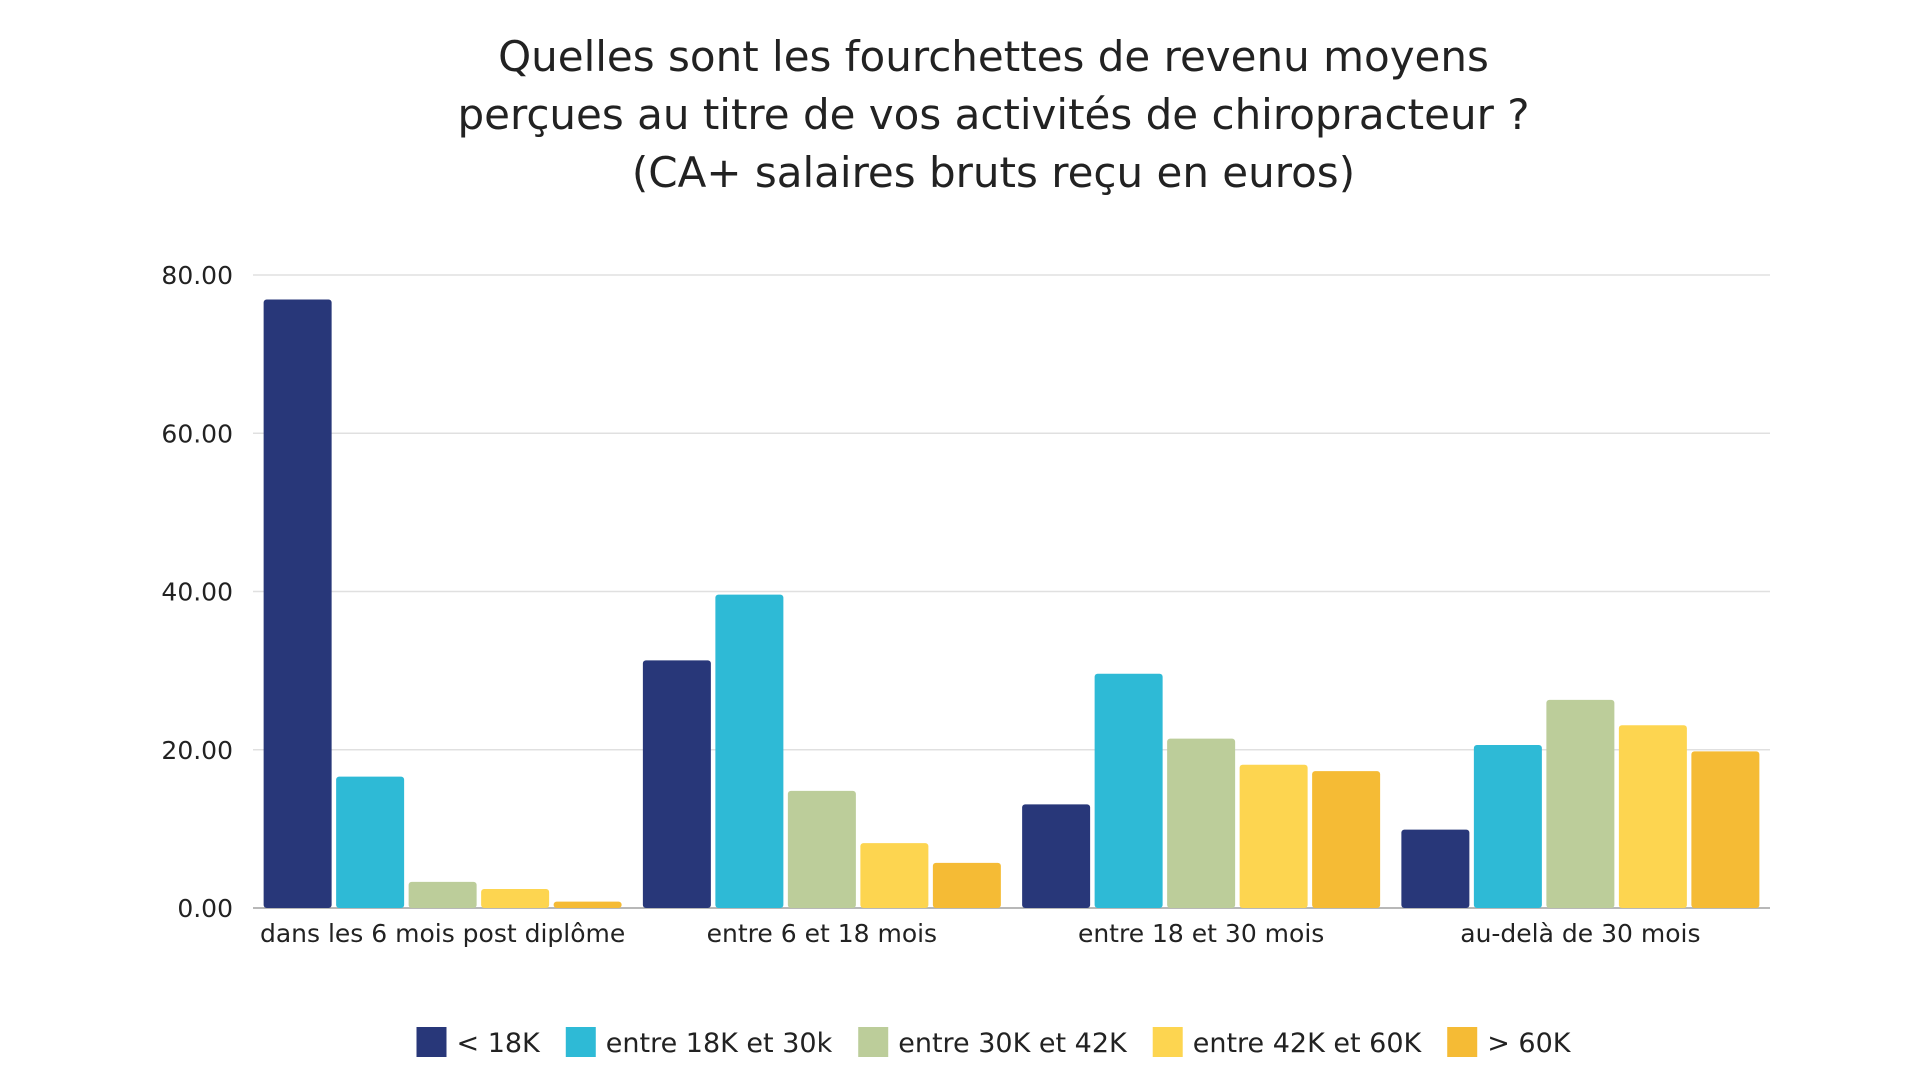 This screenshot has height=1080, width=1920. I want to click on legend-label: entre 18K et 30k, so click(719, 1043).